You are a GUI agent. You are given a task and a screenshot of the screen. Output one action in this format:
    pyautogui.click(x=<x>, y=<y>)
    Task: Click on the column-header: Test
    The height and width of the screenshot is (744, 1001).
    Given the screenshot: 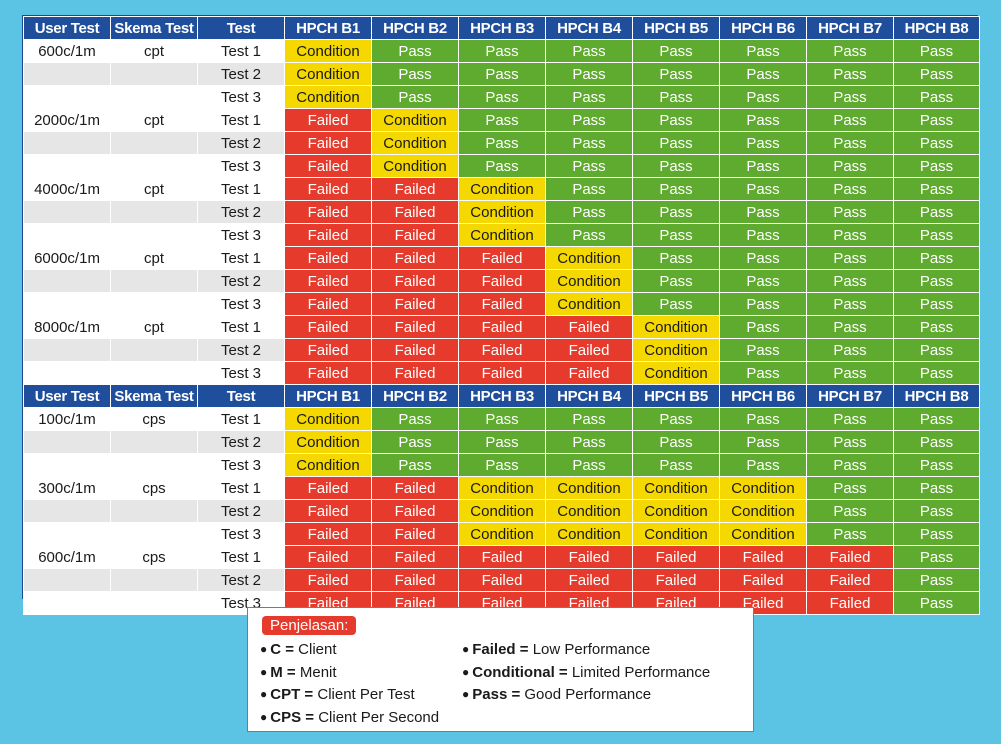 What is the action you would take?
    pyautogui.click(x=241, y=28)
    